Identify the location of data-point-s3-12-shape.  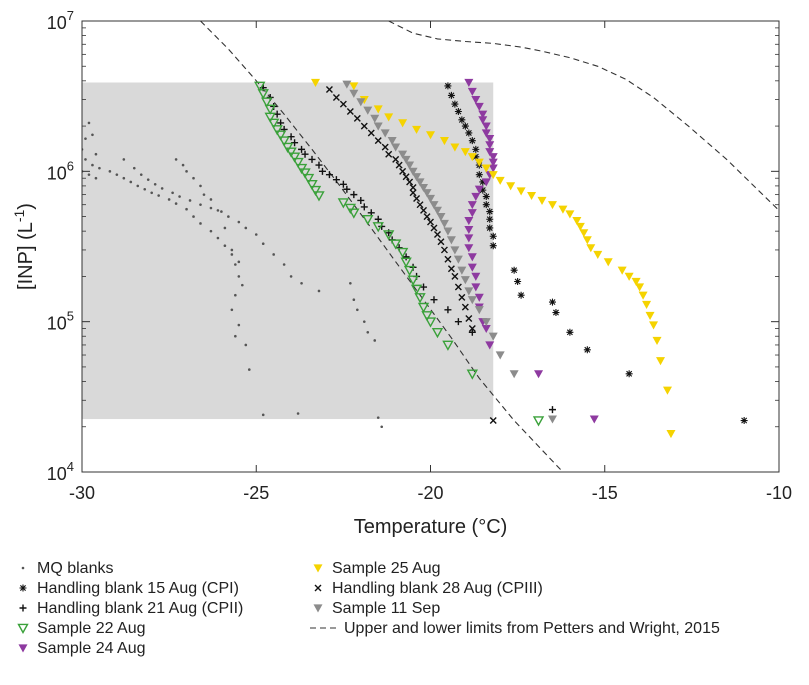
(298, 163).